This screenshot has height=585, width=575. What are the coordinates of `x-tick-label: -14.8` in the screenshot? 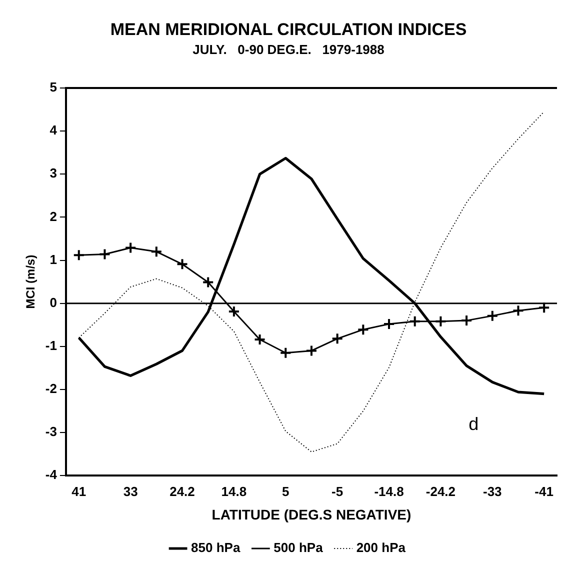 It's located at (389, 491).